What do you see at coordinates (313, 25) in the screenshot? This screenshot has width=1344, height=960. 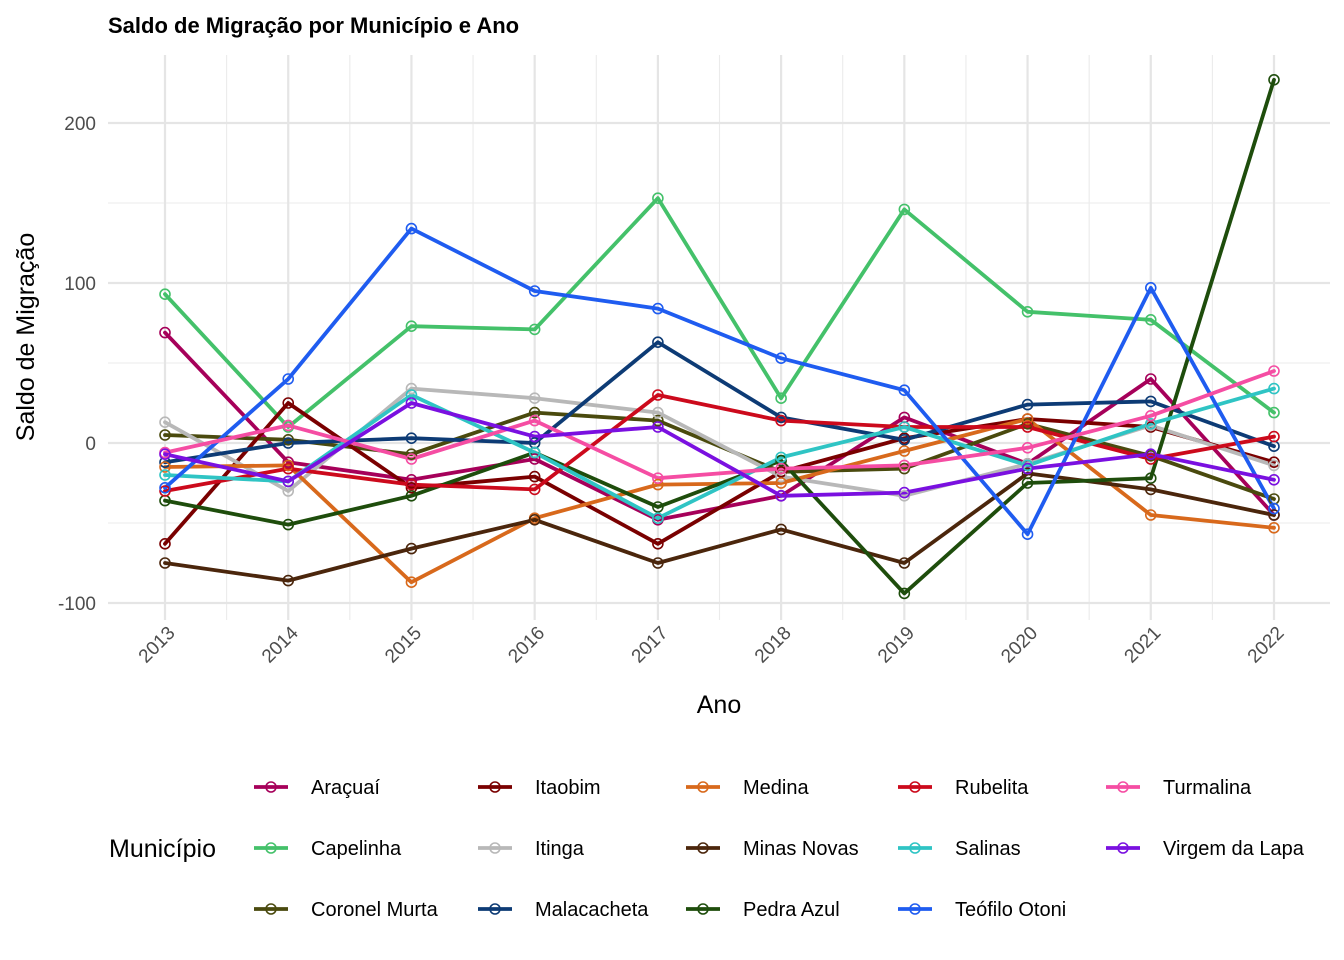 I see `chart-title: Saldo de Migração por Município e Ano` at bounding box center [313, 25].